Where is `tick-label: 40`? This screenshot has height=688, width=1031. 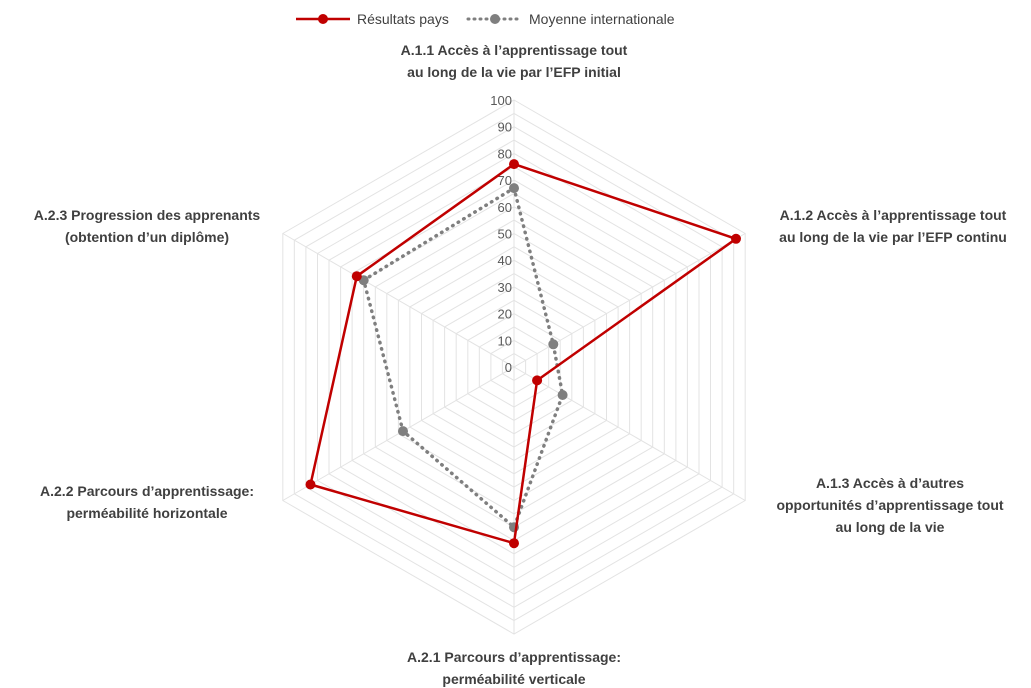 tick-label: 40 is located at coordinates (505, 260).